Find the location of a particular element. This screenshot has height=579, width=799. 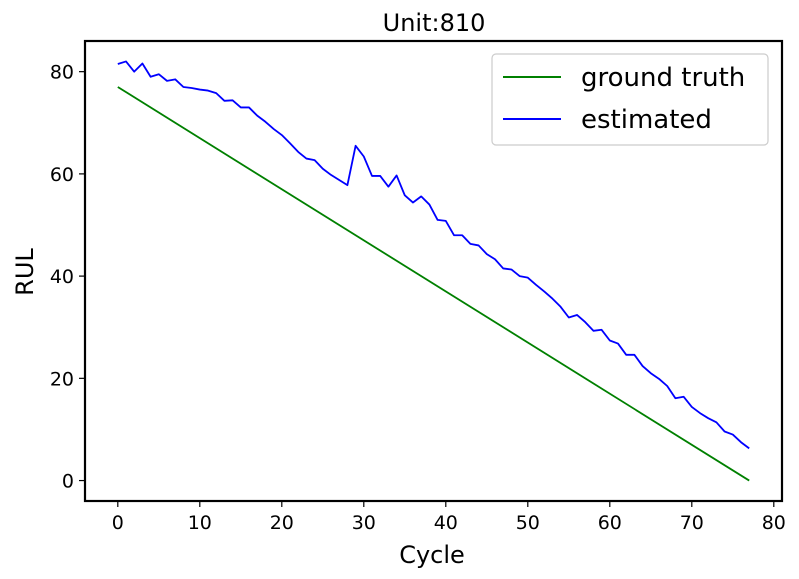

legend-label-ground-truth: ground truth is located at coordinates (663, 78).